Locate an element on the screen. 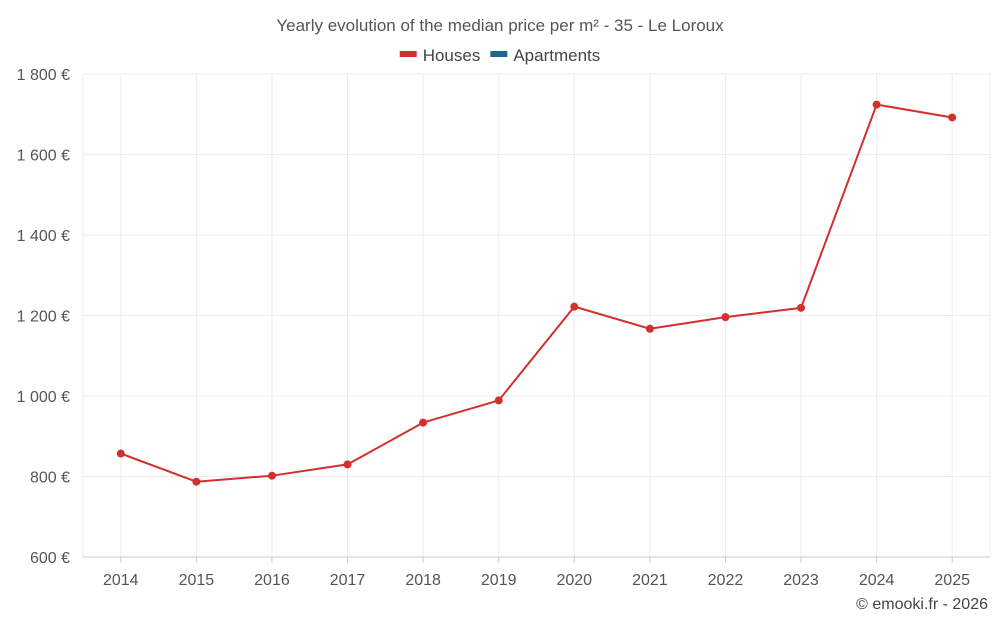 This screenshot has height=625, width=1000. x-tick-label: 2025 is located at coordinates (952, 580).